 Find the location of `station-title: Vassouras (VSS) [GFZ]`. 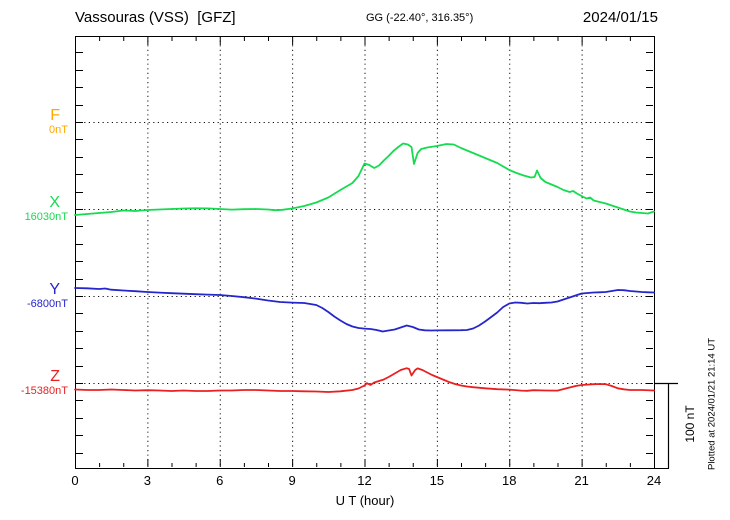

station-title: Vassouras (VSS) [GFZ] is located at coordinates (155, 17).